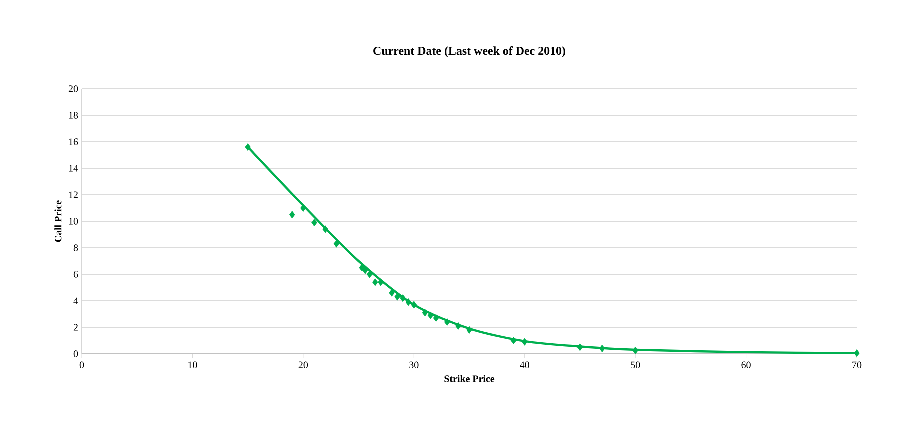 Image resolution: width=898 pixels, height=423 pixels. Describe the element at coordinates (193, 365) in the screenshot. I see `x-tick-label: 10` at that location.